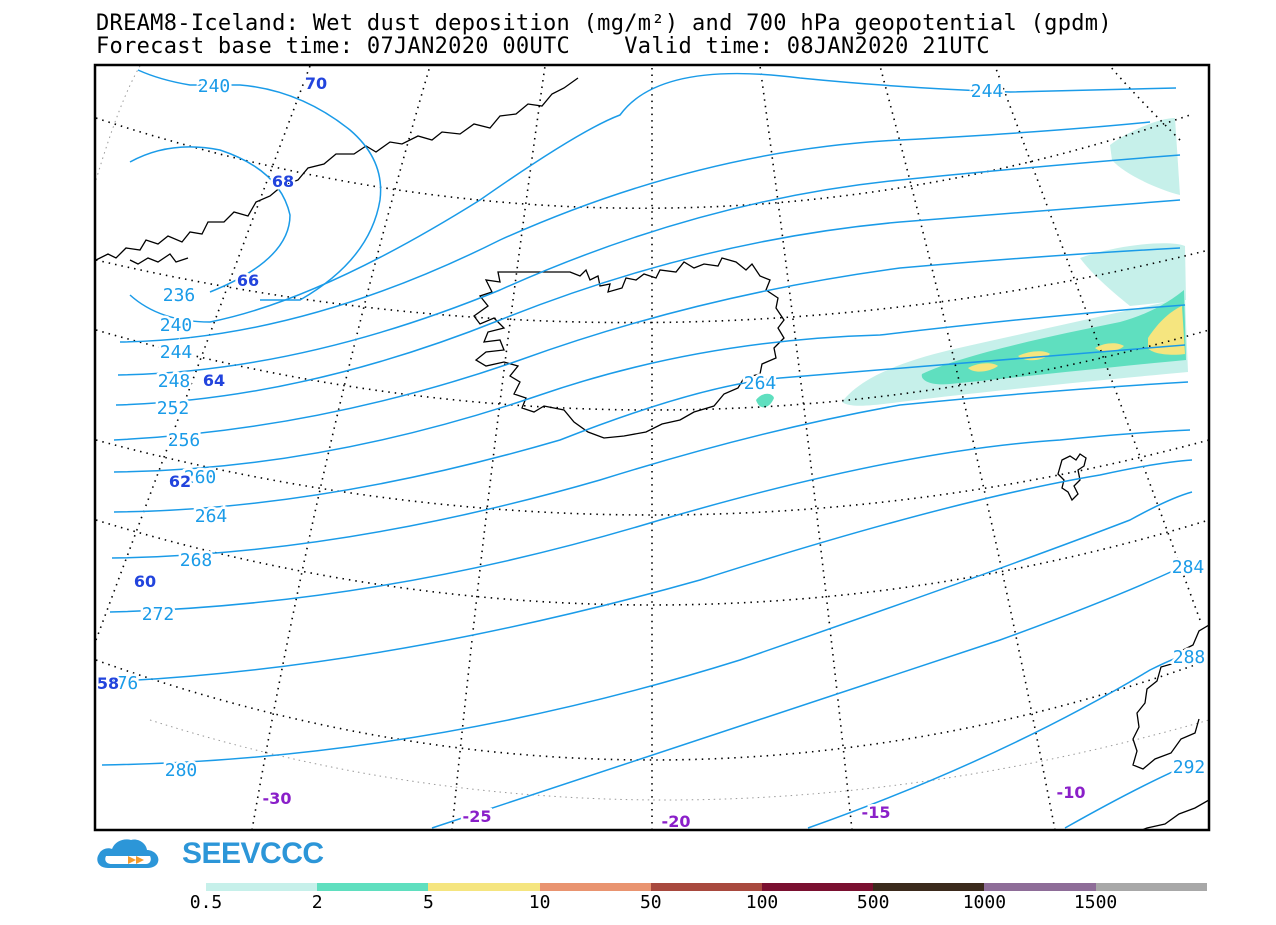 This screenshot has width=1276, height=925. Describe the element at coordinates (122, 683) in the screenshot. I see `contour-label: 276` at that location.